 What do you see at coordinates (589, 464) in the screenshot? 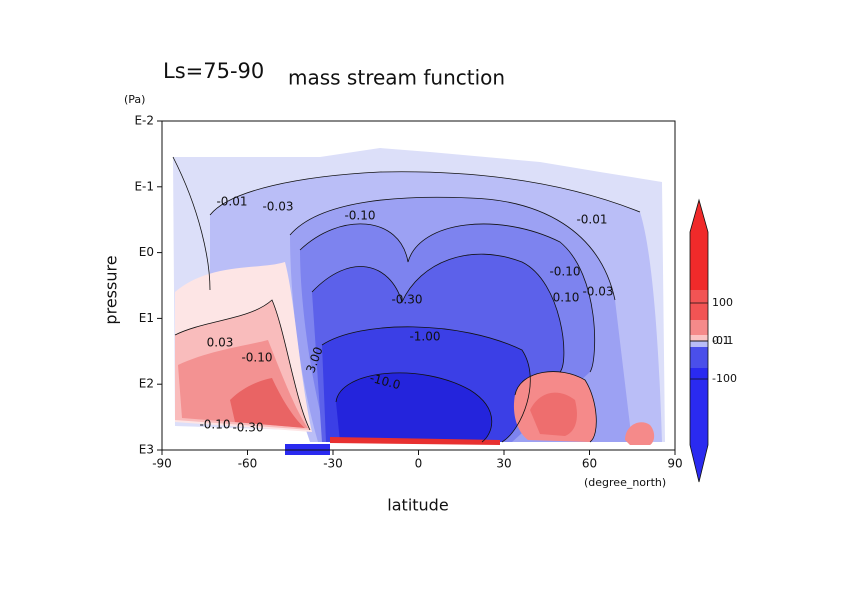
I see `x-tick-label: 60` at bounding box center [589, 464].